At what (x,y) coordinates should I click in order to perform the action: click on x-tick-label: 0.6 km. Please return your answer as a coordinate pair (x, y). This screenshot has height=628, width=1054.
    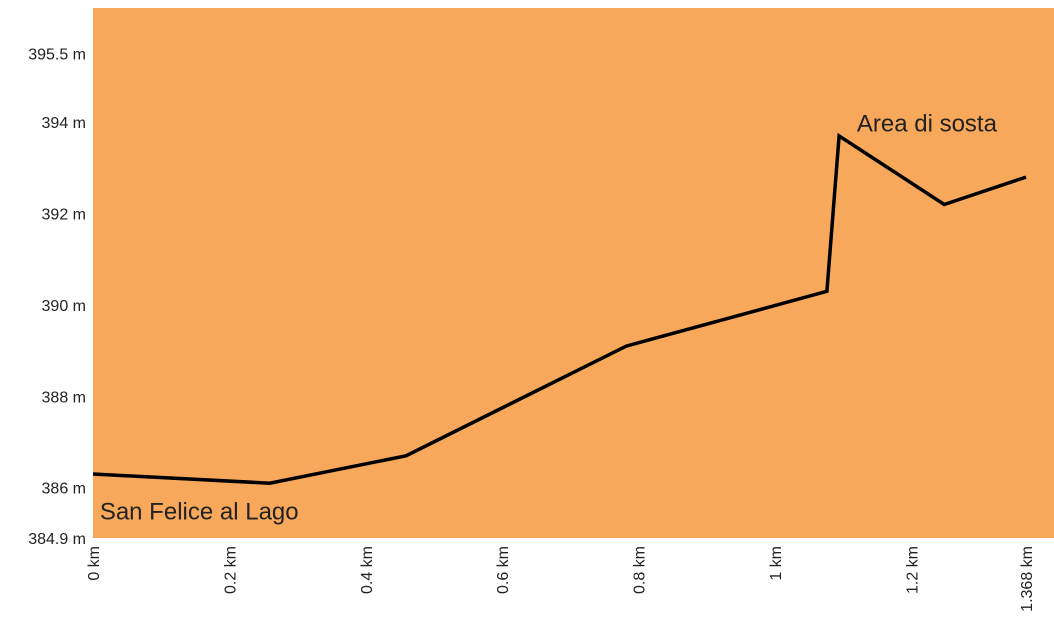
    Looking at the image, I should click on (503, 570).